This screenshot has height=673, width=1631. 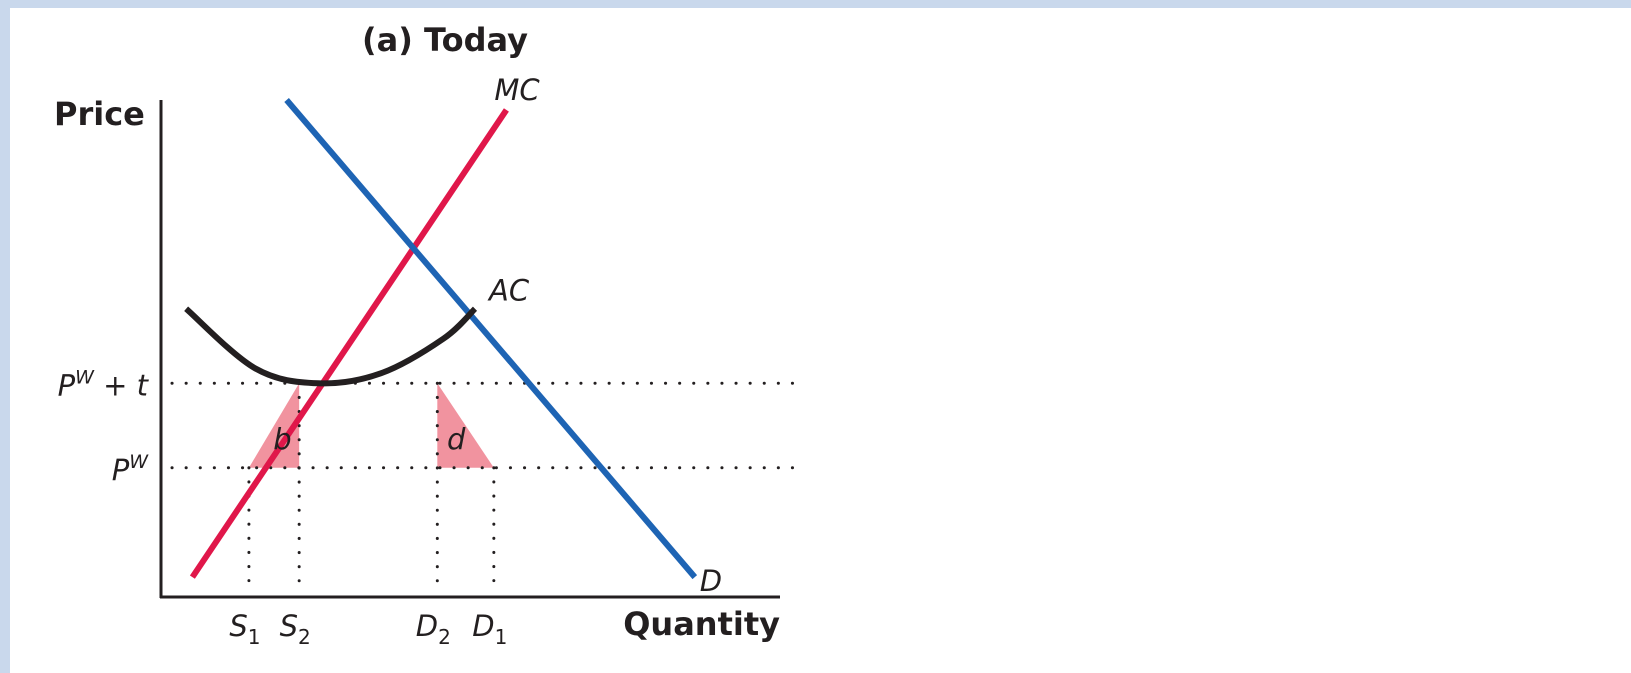 I want to click on shaded-area-d, so click(x=465, y=425).